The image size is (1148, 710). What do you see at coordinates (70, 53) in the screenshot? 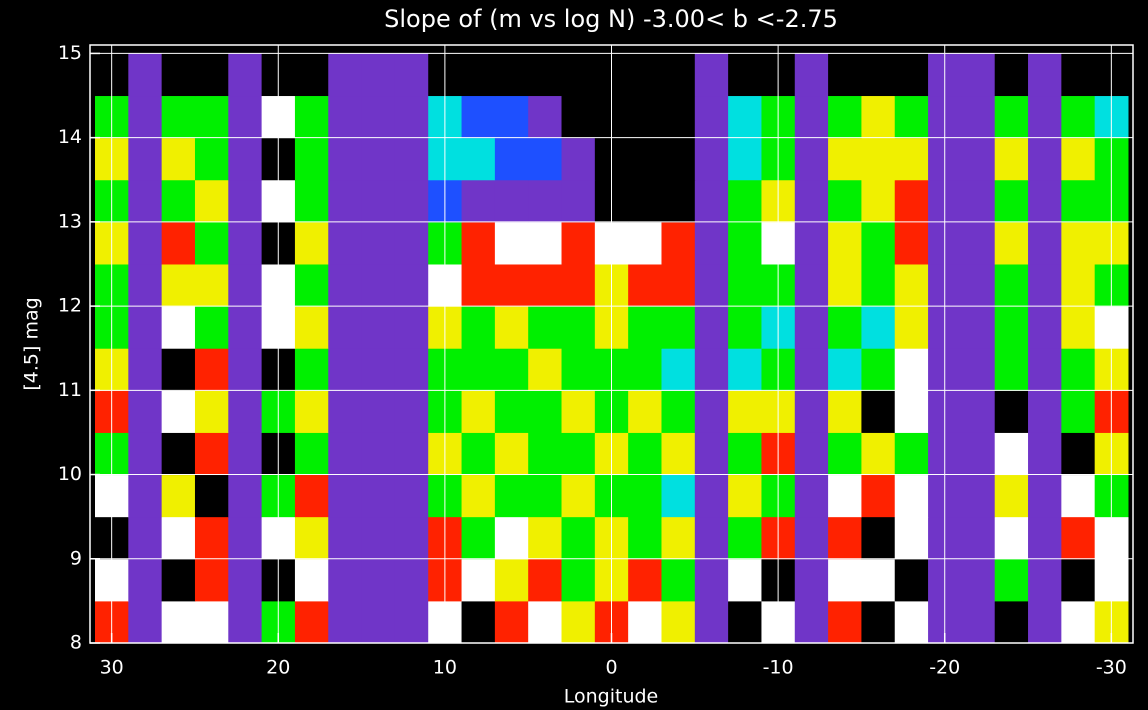
I see `y-tick-label: 15` at bounding box center [70, 53].